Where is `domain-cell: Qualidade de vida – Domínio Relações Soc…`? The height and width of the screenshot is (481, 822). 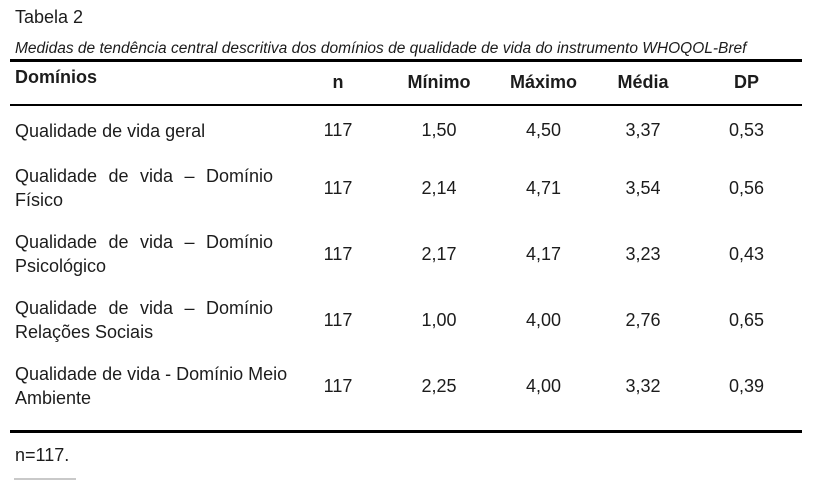
domain-cell: Qualidade de vida – Domínio Relações Soc… is located at coordinates (150, 320).